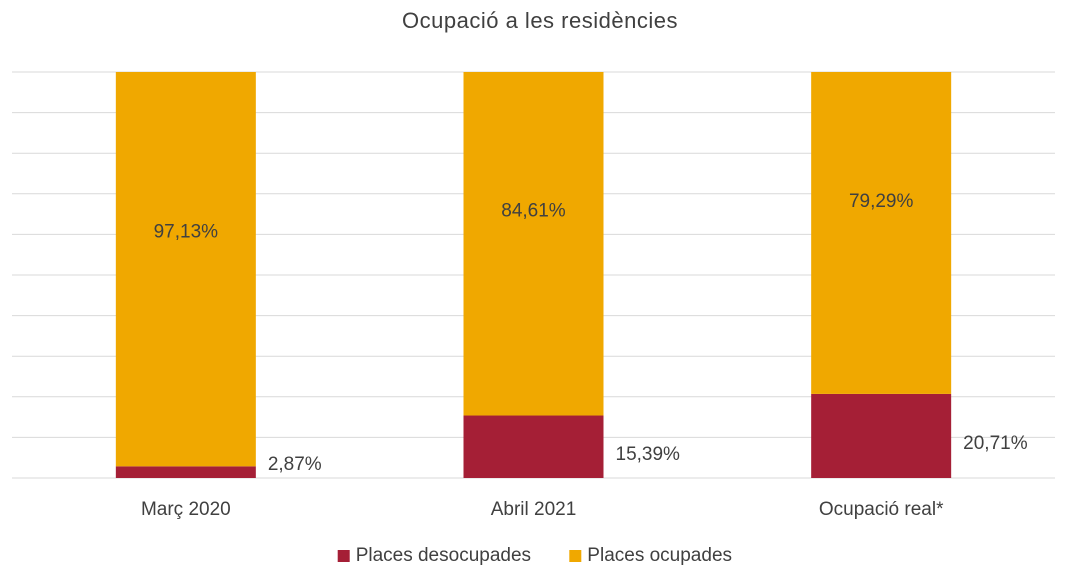 This screenshot has height=575, width=1068. What do you see at coordinates (295, 464) in the screenshot?
I see `data-label: 2,87%` at bounding box center [295, 464].